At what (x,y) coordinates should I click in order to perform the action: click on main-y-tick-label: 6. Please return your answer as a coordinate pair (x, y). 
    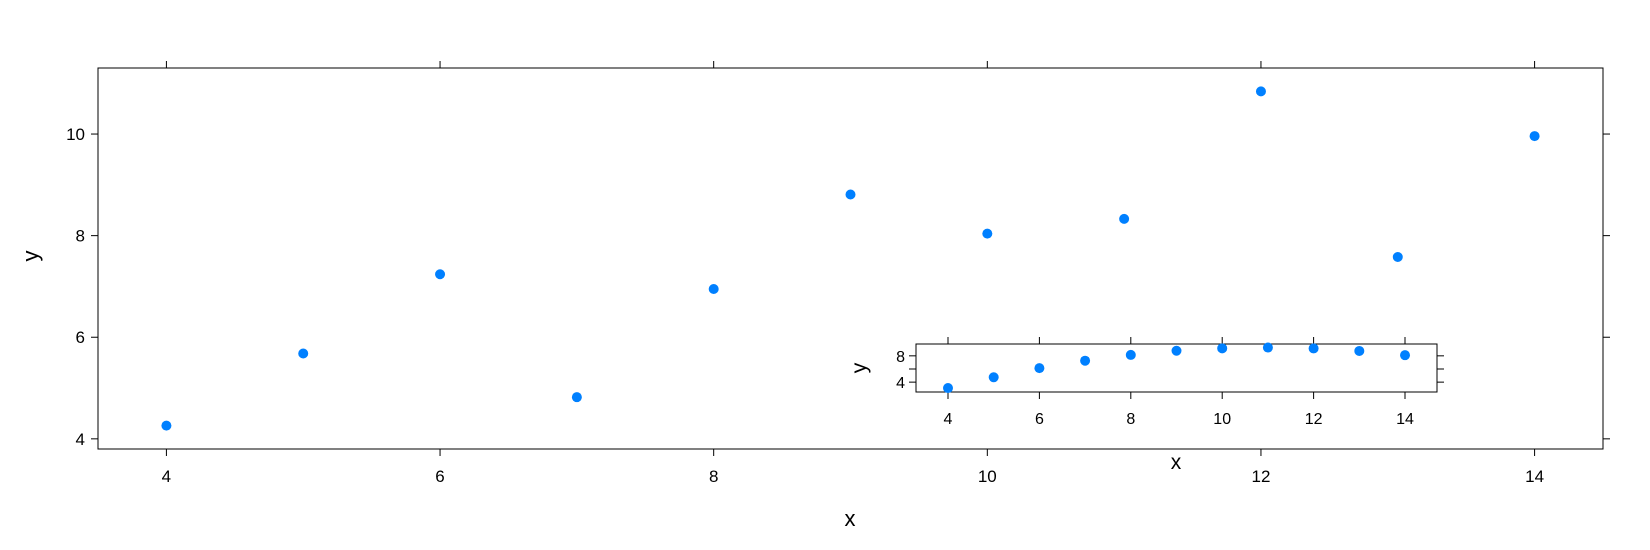
    Looking at the image, I should click on (80, 337).